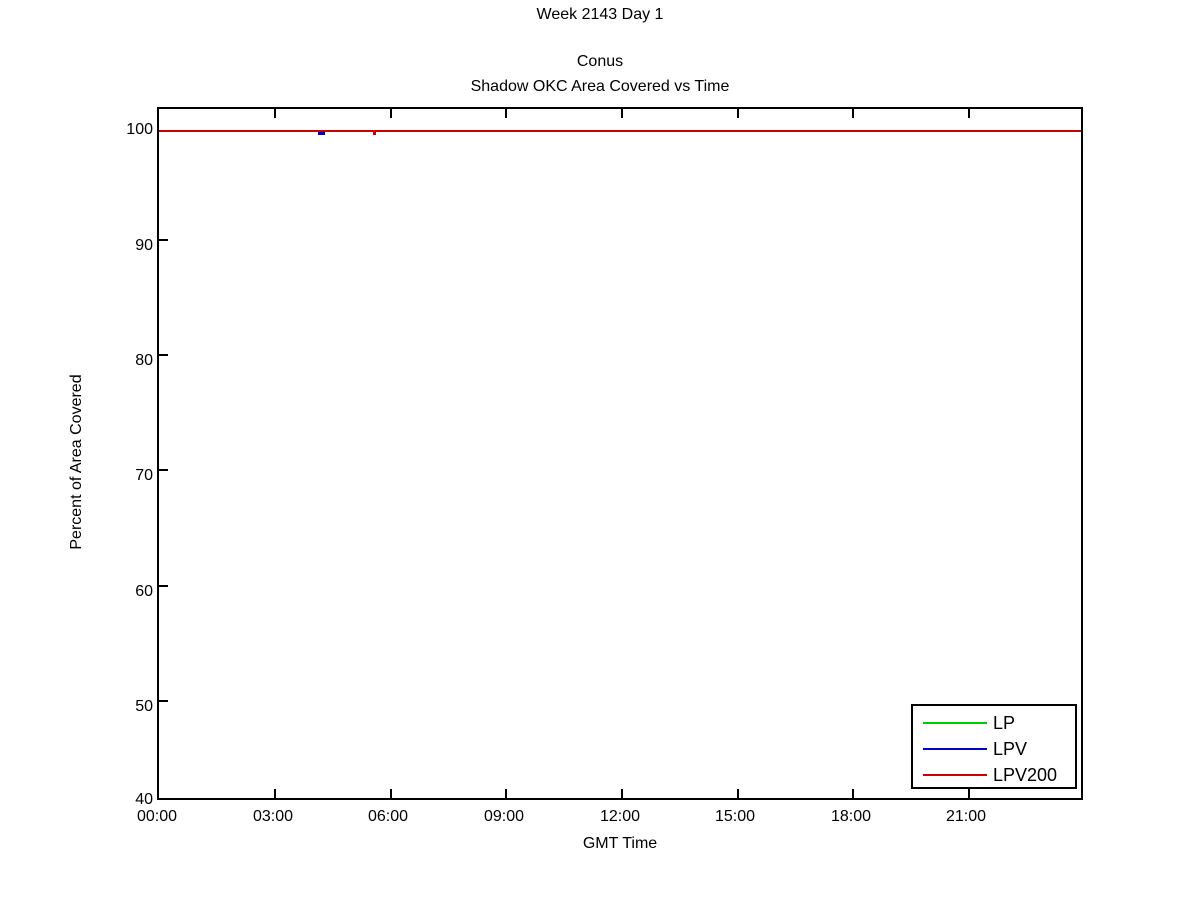 This screenshot has width=1200, height=900. I want to click on series-line-lpv200, so click(620, 131).